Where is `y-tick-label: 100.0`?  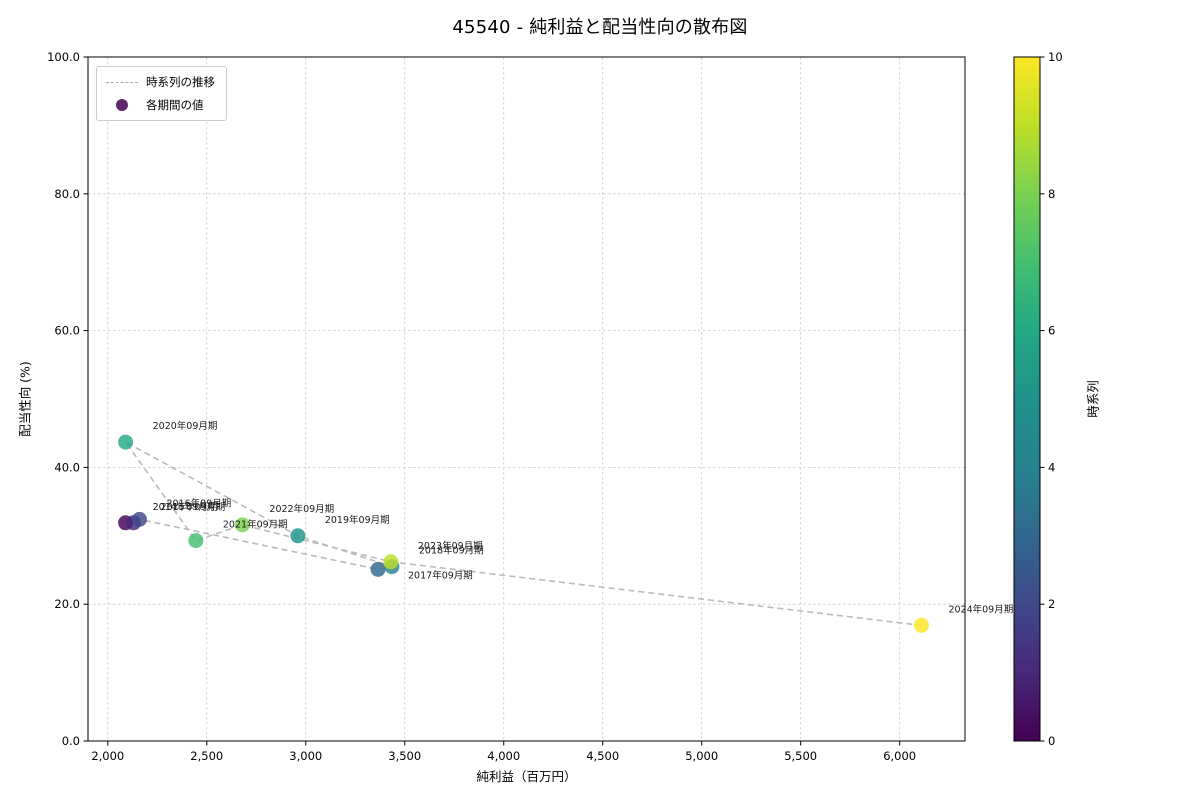
y-tick-label: 100.0 is located at coordinates (63, 57).